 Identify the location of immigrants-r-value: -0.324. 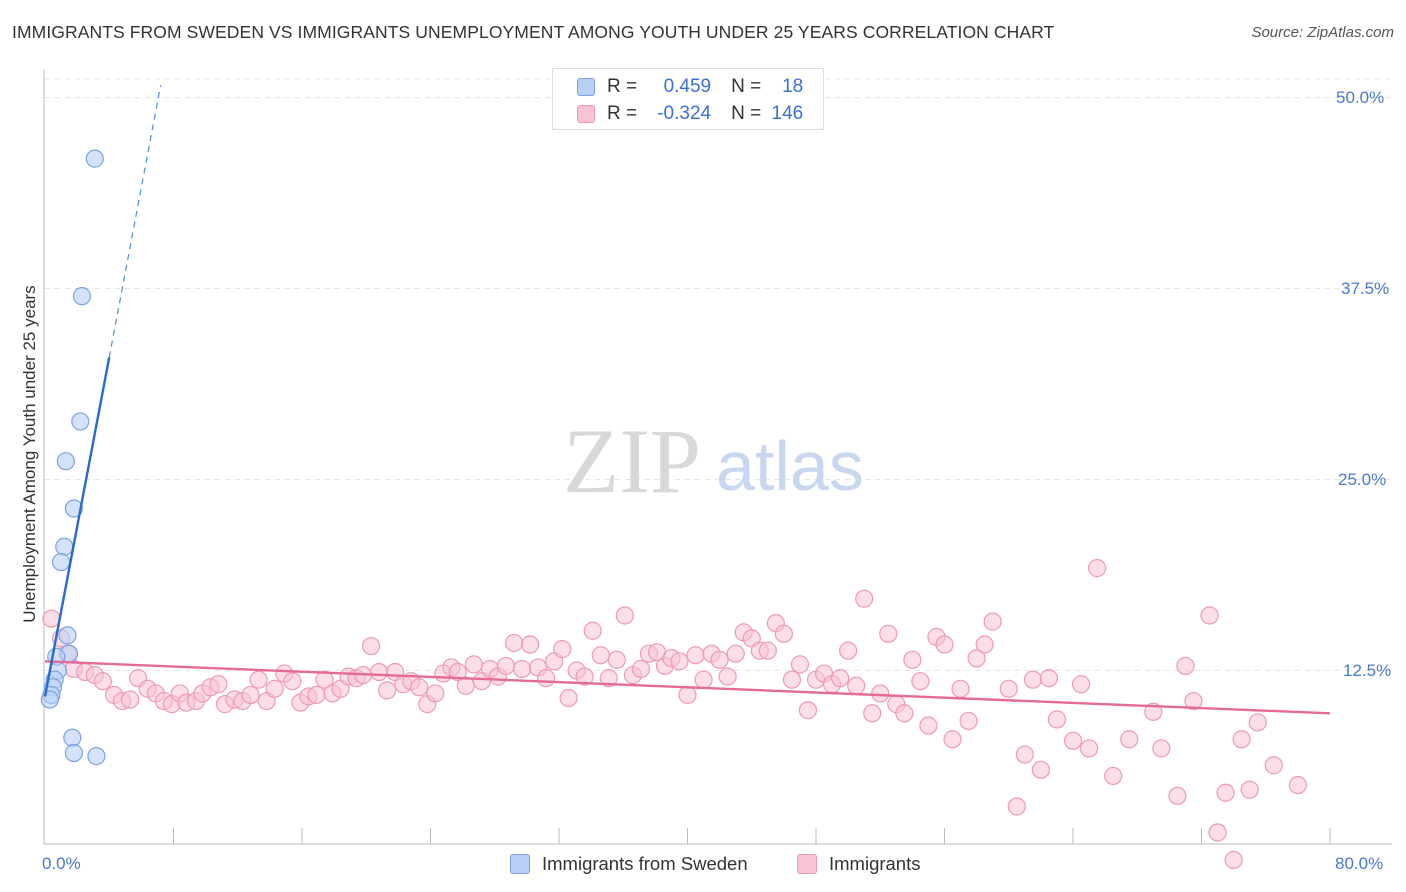
(684, 113).